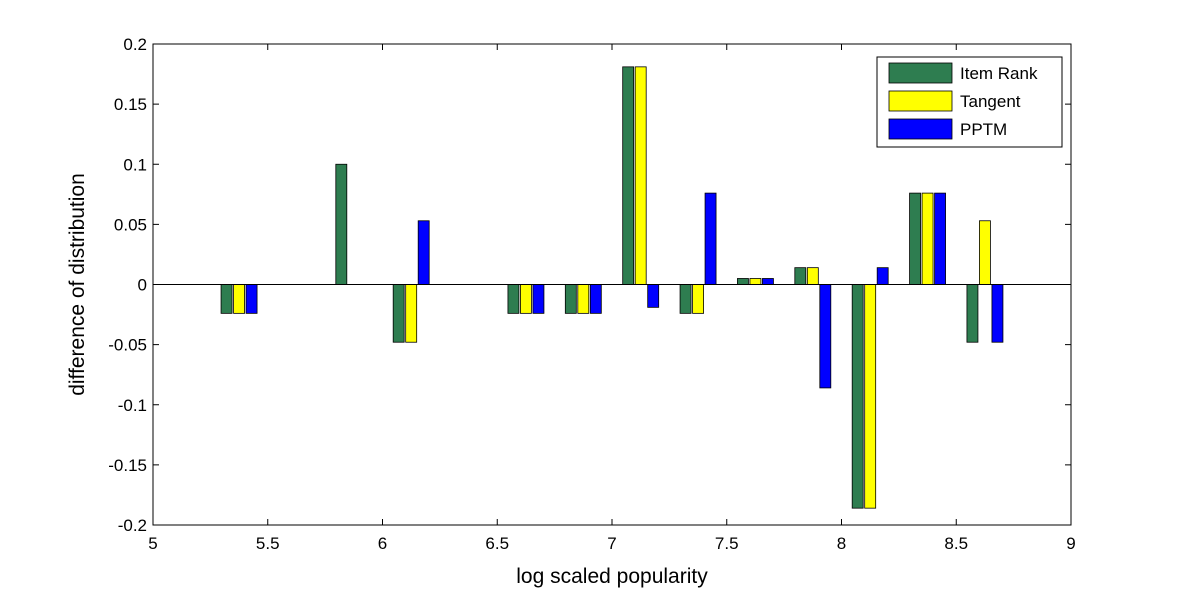 The width and height of the screenshot is (1183, 591). Describe the element at coordinates (727, 543) in the screenshot. I see `x-tick-label: 7.5` at that location.